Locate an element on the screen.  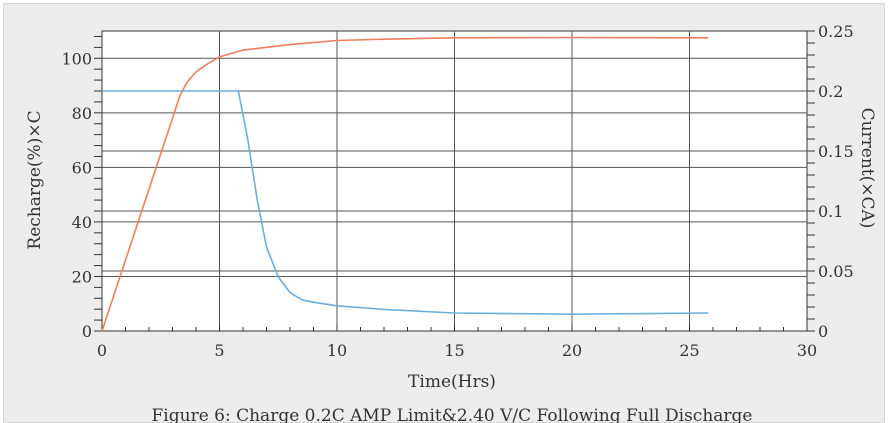
y-left-tick-label: 0 is located at coordinates (87, 331).